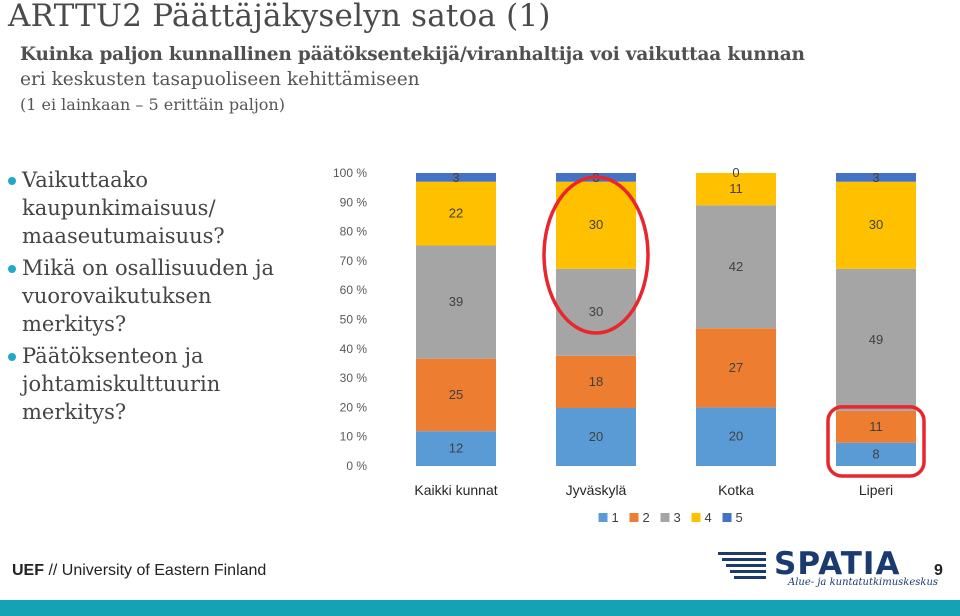 The width and height of the screenshot is (960, 616). I want to click on legend-label: 3, so click(677, 517).